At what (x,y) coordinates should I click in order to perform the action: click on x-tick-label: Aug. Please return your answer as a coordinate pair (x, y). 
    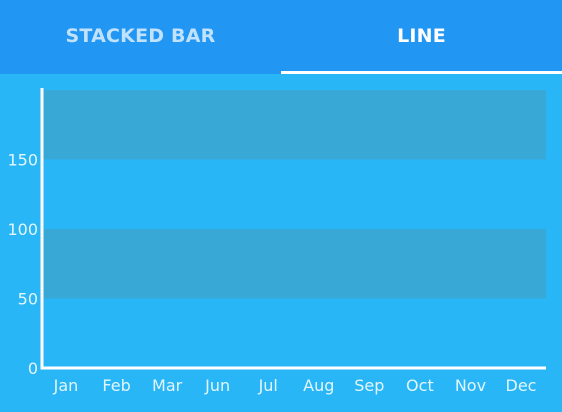
    Looking at the image, I should click on (318, 385).